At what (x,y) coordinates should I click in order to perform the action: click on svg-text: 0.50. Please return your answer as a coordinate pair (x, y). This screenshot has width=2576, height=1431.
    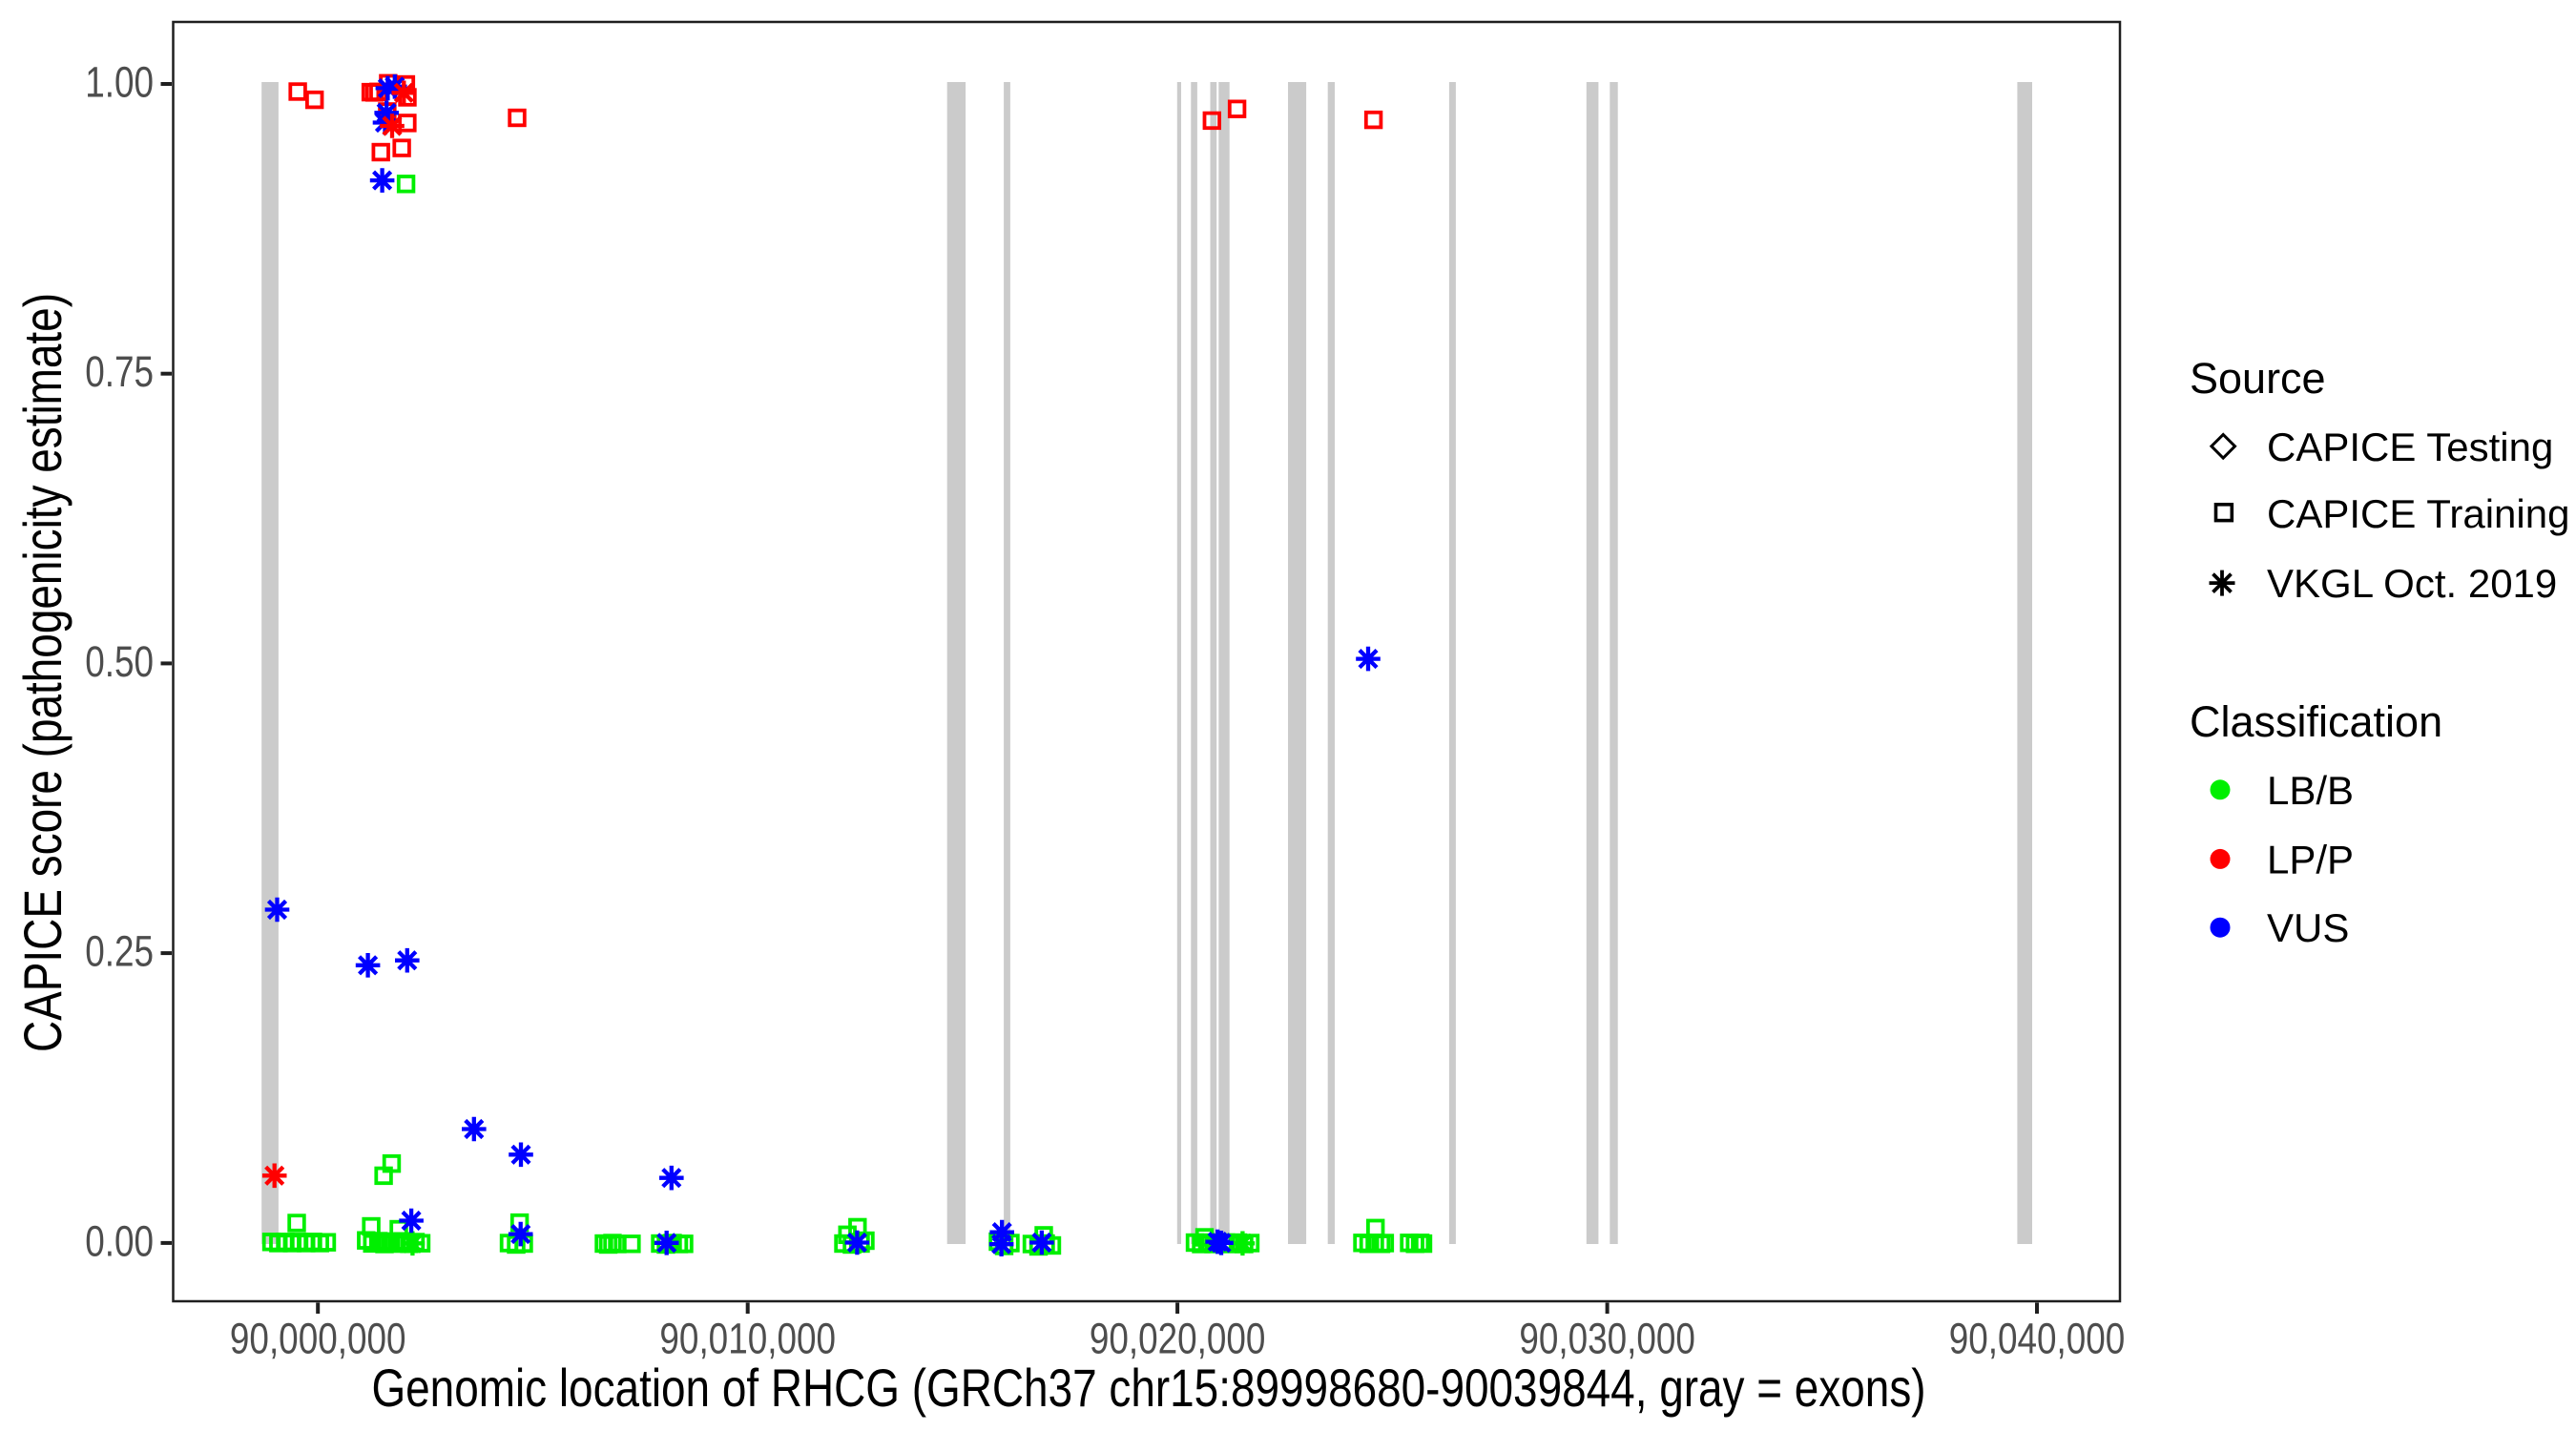
    Looking at the image, I should click on (119, 661).